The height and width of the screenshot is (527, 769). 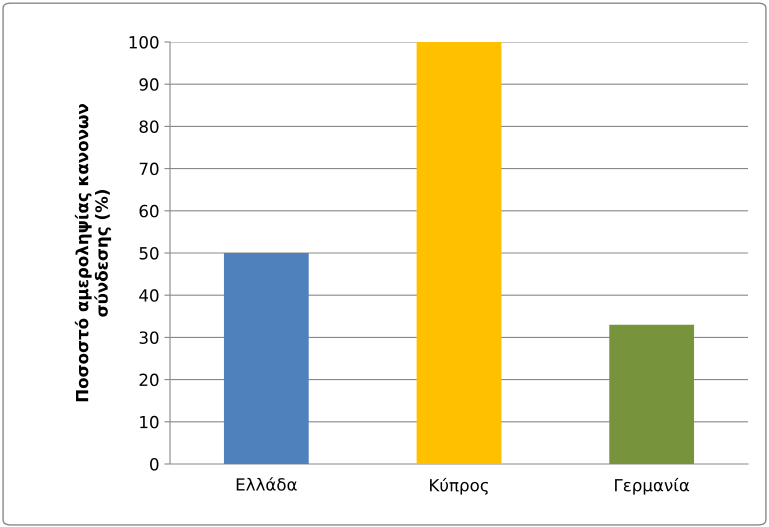 What do you see at coordinates (149, 211) in the screenshot?
I see `y-tick-label: 60` at bounding box center [149, 211].